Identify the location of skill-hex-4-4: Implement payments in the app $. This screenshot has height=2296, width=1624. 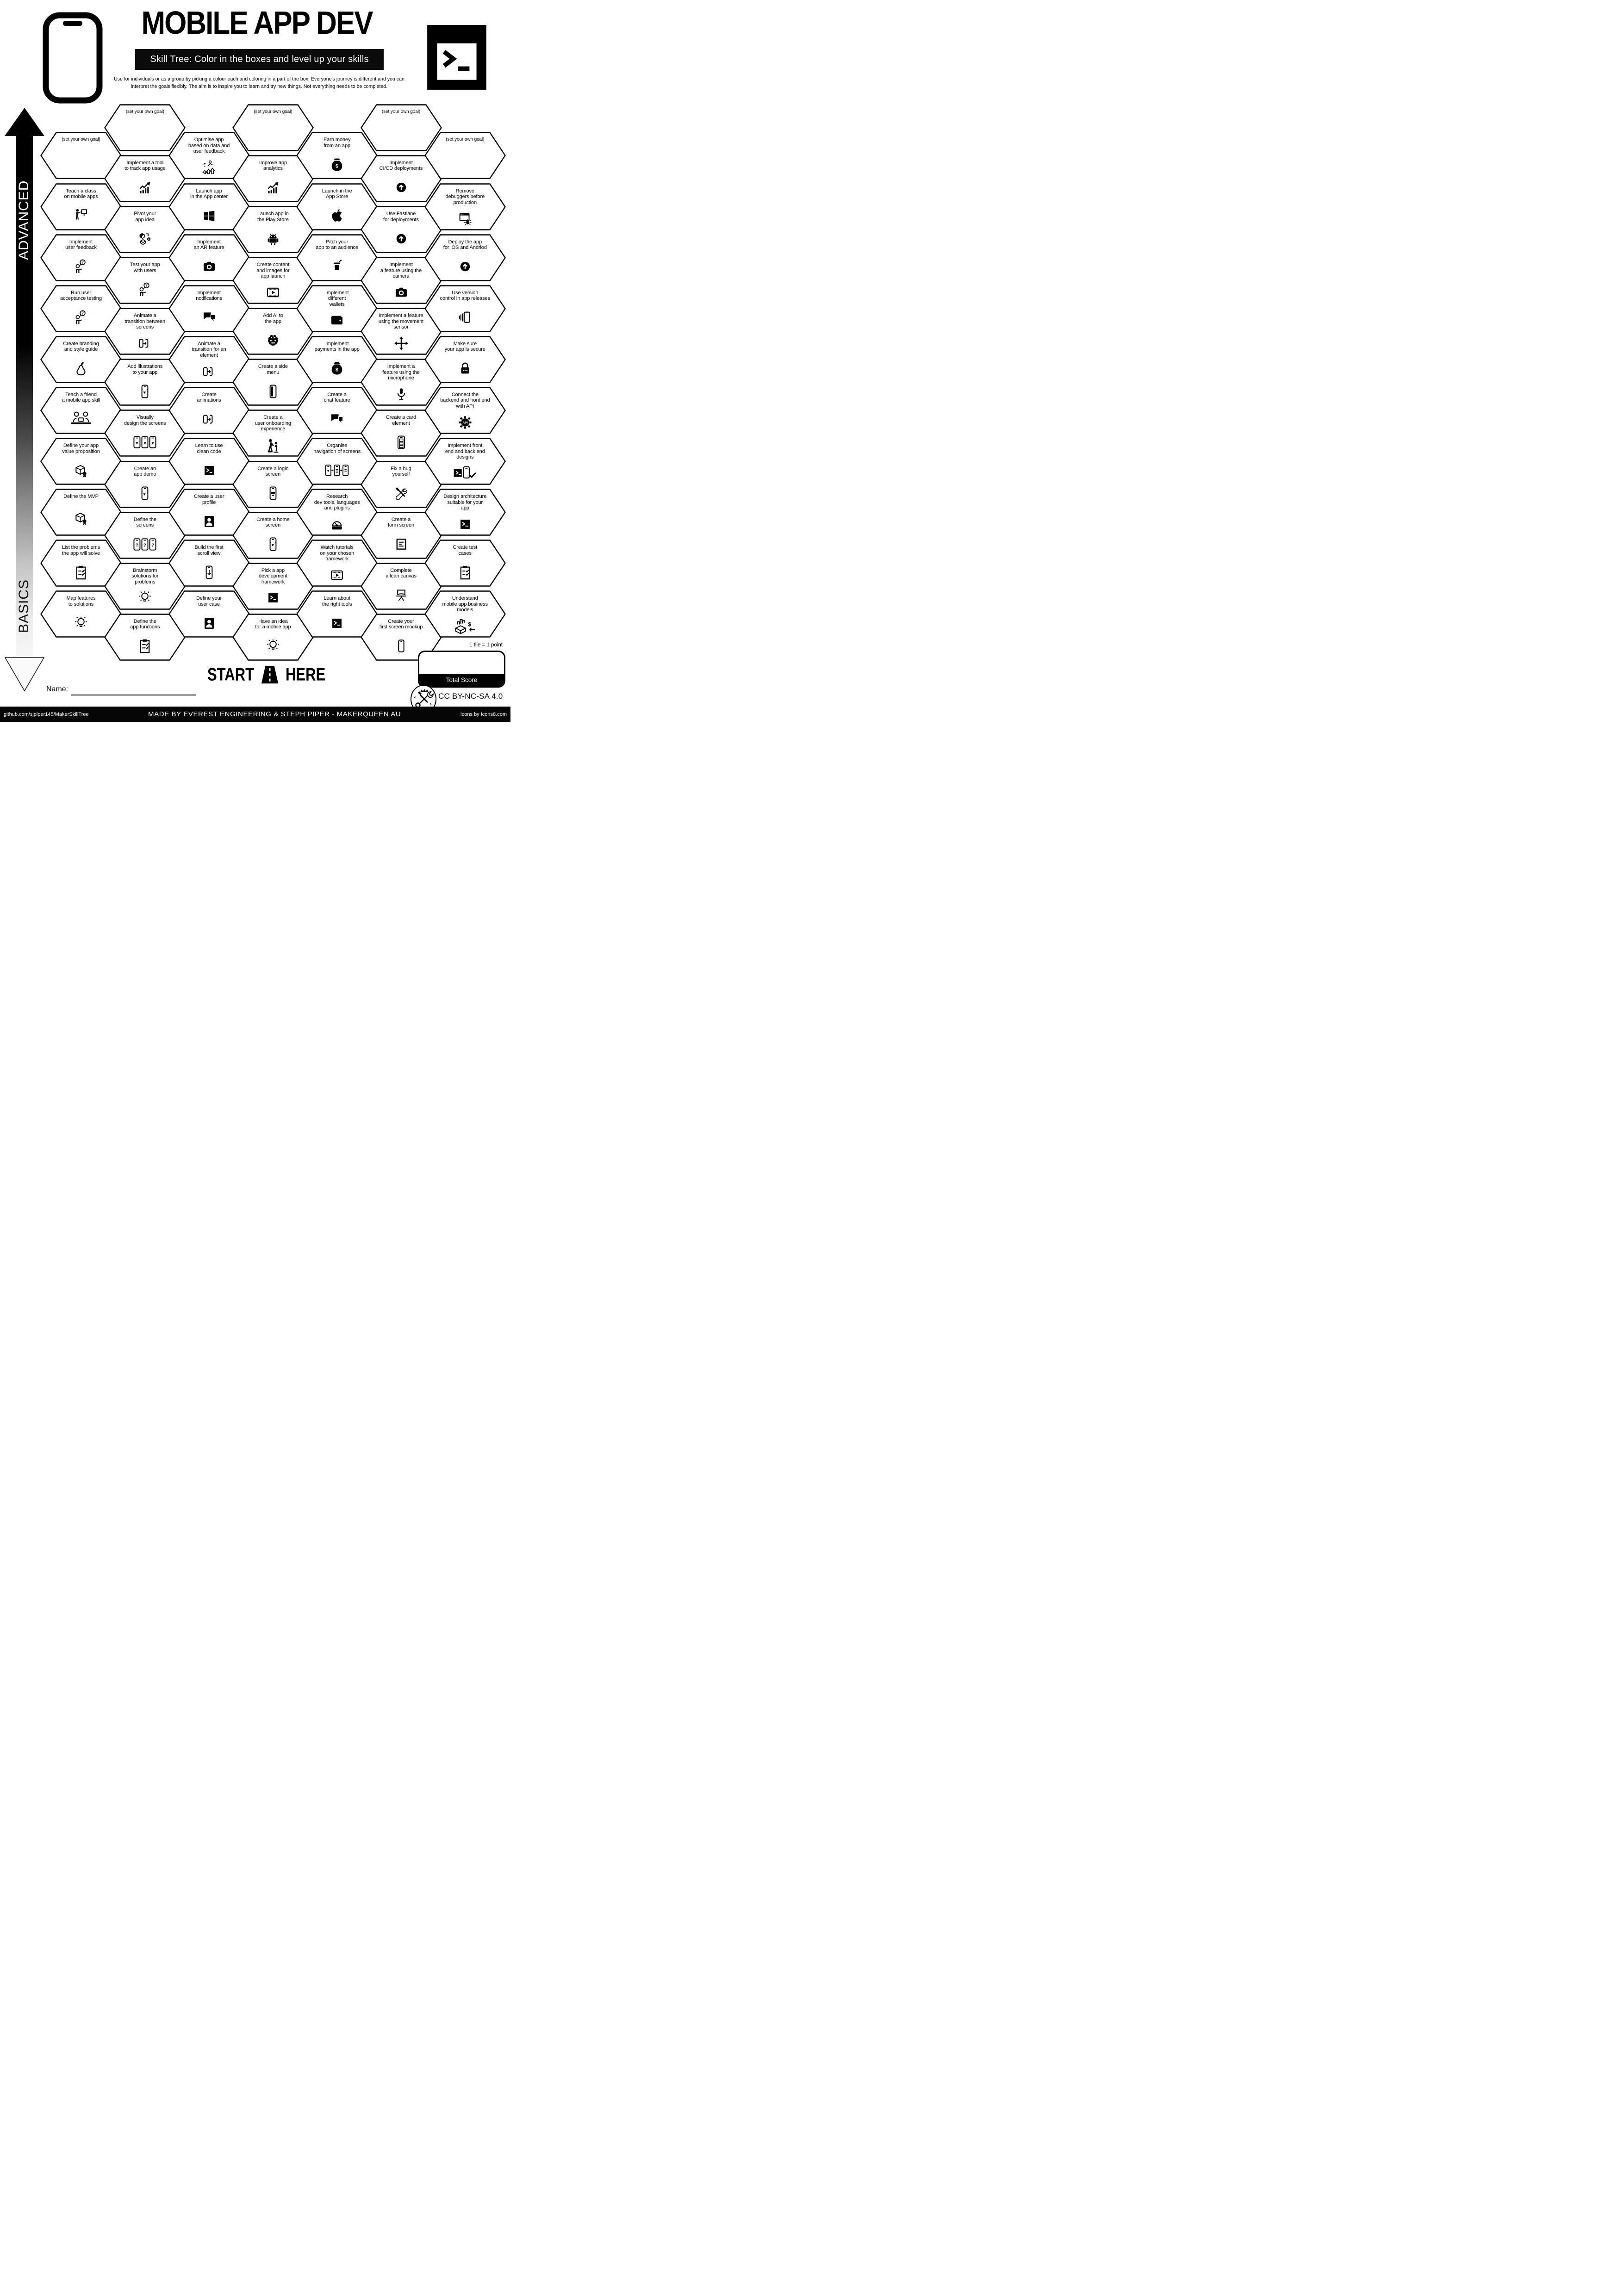
(337, 360).